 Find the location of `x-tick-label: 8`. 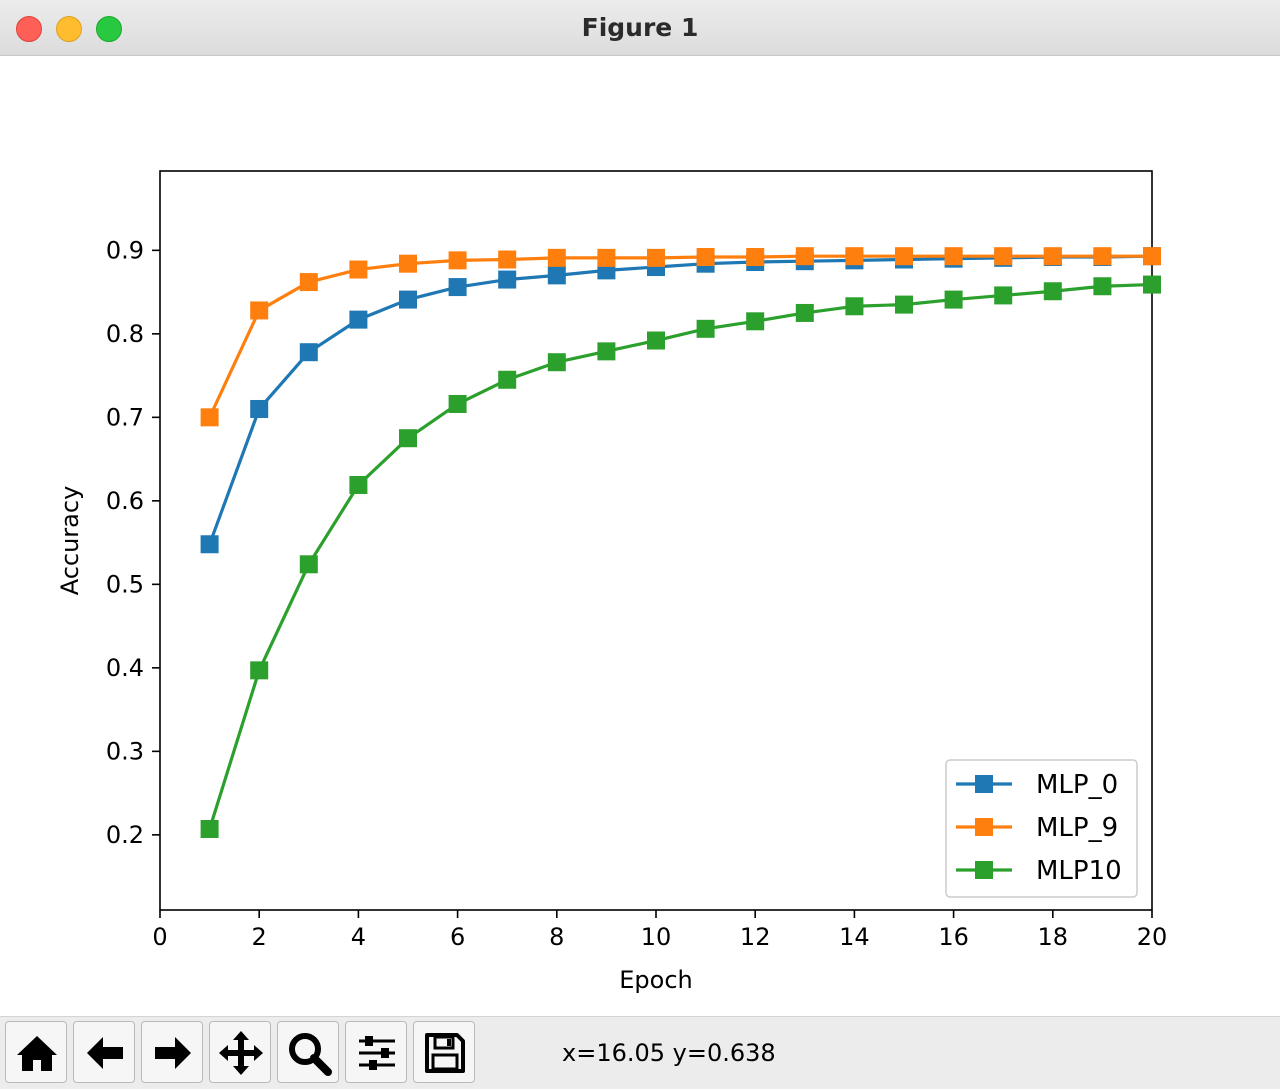

x-tick-label: 8 is located at coordinates (556, 937).